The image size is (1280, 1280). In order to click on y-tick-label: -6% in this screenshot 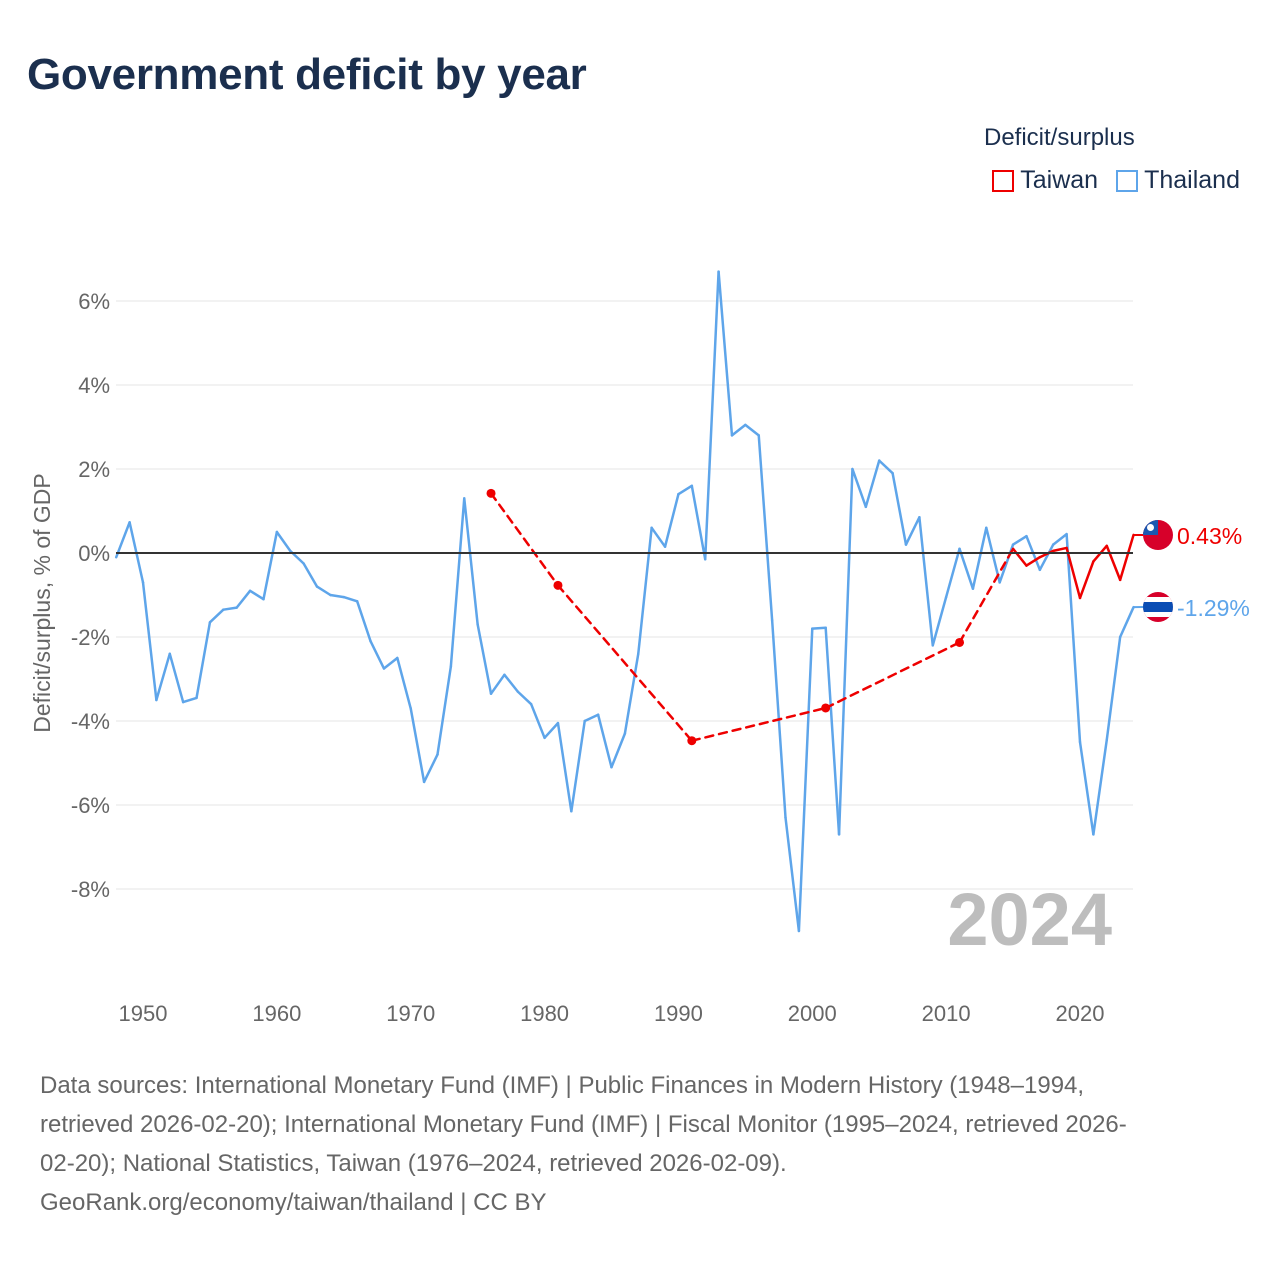, I will do `click(90, 805)`.